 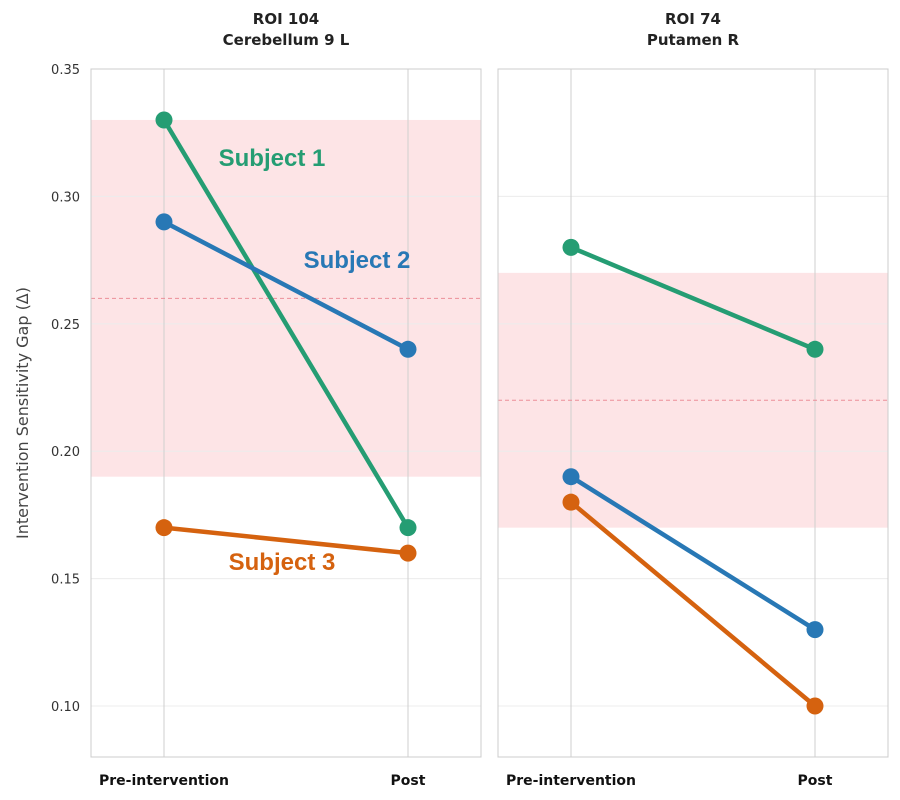 What do you see at coordinates (65, 197) in the screenshot?
I see `y-tick-label: 0.30` at bounding box center [65, 197].